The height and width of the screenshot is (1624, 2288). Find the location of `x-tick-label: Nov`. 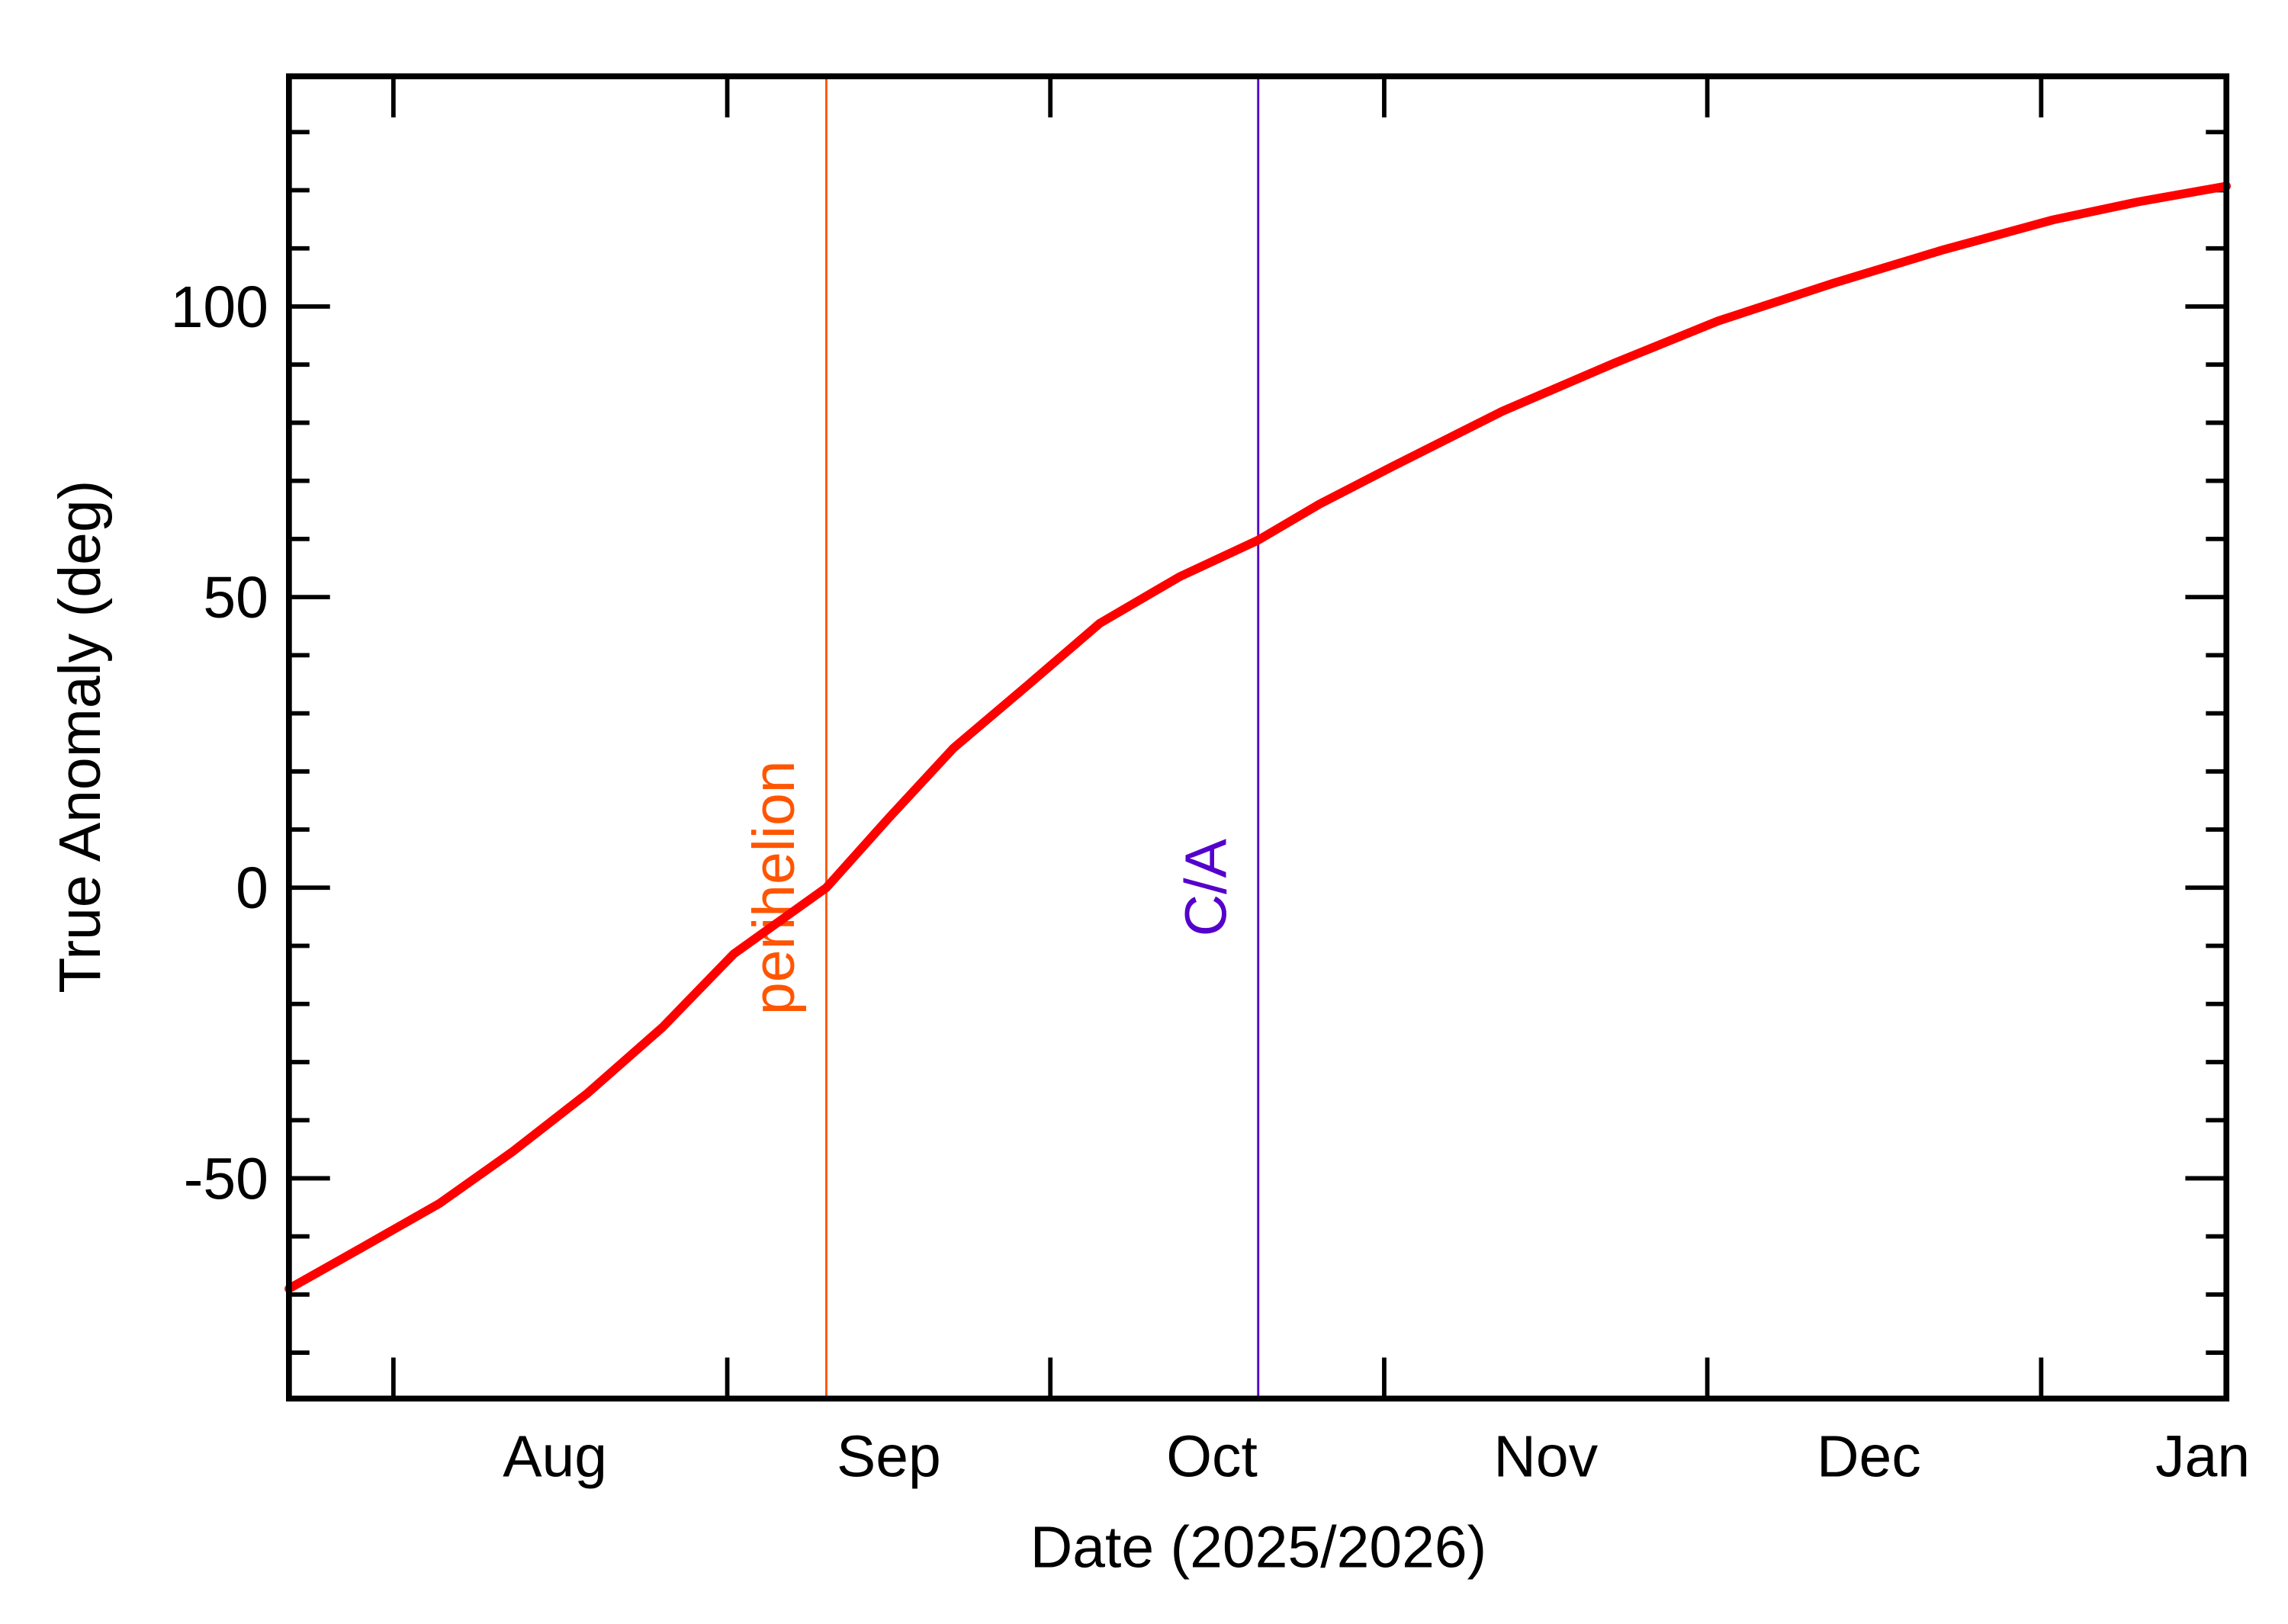

x-tick-label: Nov is located at coordinates (1546, 1456).